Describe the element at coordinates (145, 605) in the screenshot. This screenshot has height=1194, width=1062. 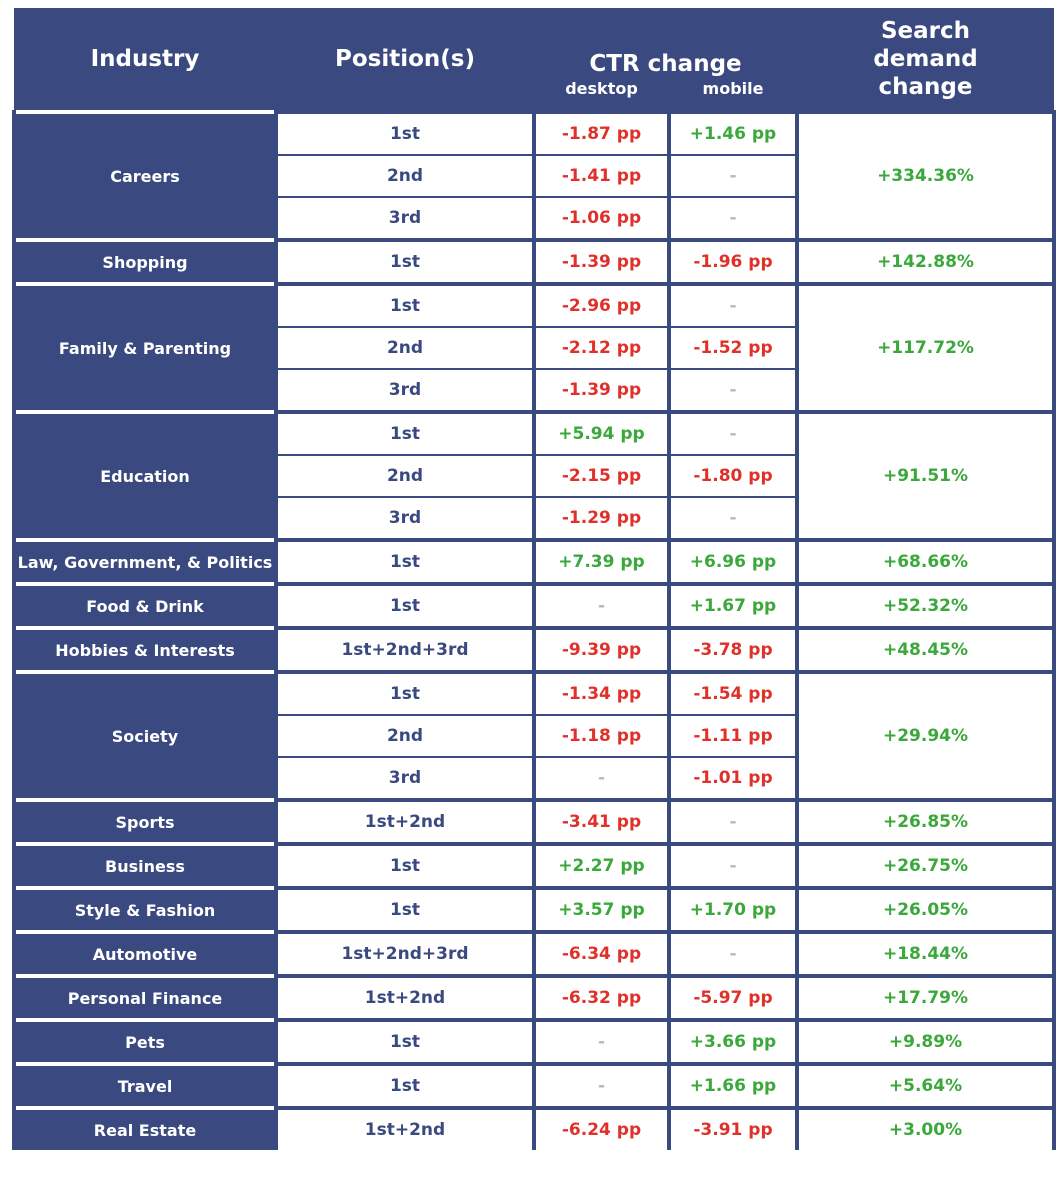
I see `industry-cell: Food & Drink` at that location.